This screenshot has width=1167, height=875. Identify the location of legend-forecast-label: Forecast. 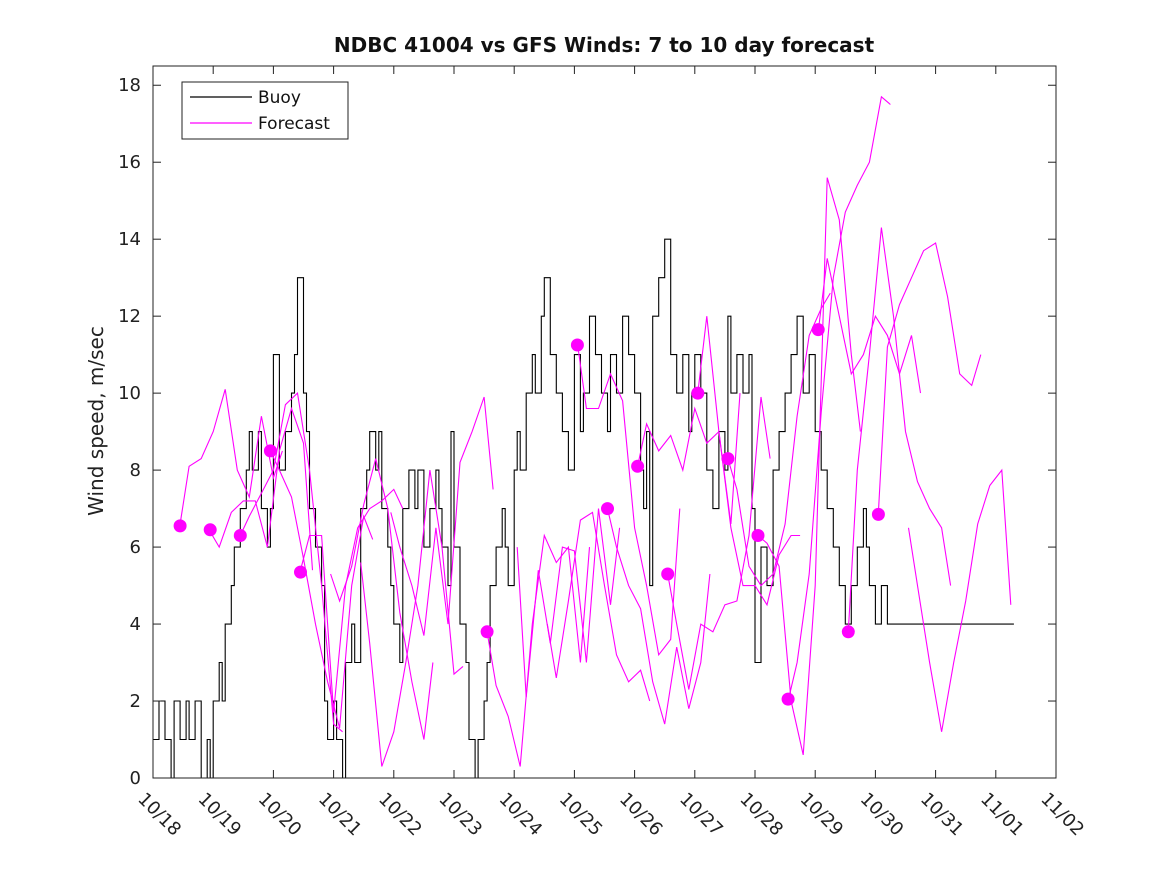
(294, 124).